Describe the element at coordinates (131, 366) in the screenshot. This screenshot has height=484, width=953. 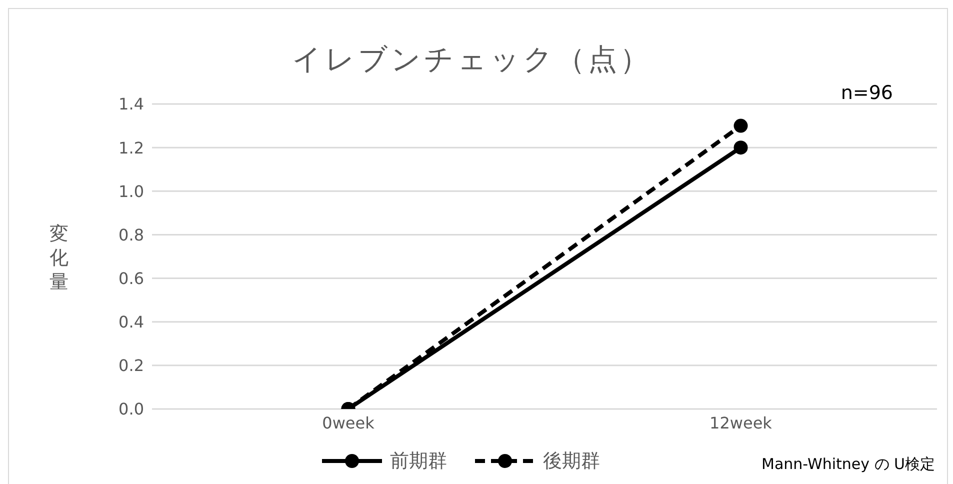
I see `y-tick-label: 0.2` at that location.